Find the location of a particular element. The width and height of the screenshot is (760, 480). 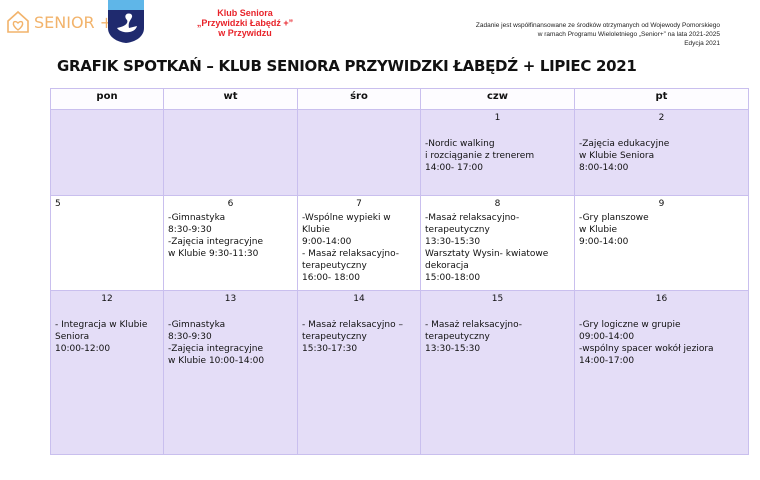

day-number: 13 is located at coordinates (230, 299).